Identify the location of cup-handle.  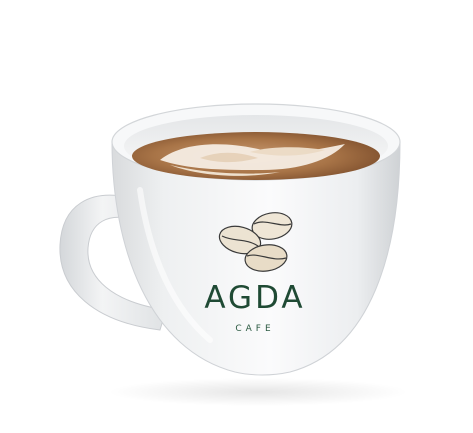
(113, 262).